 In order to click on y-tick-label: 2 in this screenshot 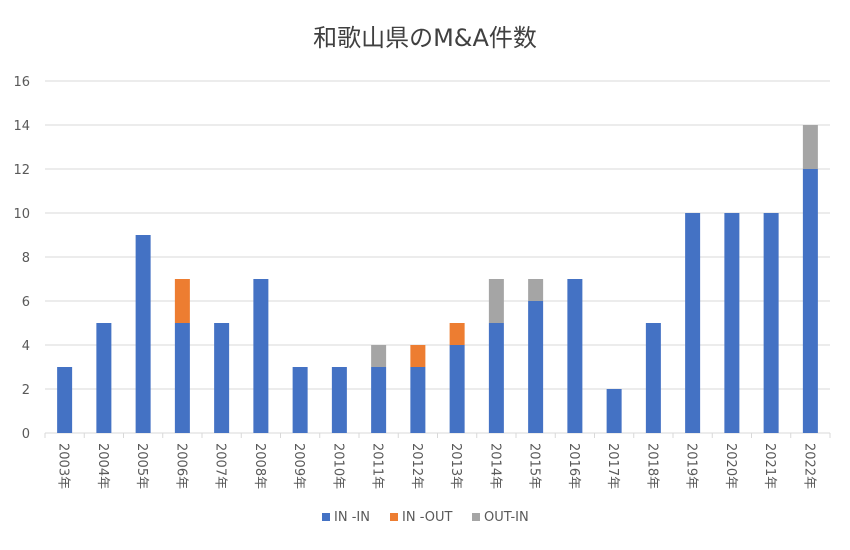, I will do `click(26, 390)`.